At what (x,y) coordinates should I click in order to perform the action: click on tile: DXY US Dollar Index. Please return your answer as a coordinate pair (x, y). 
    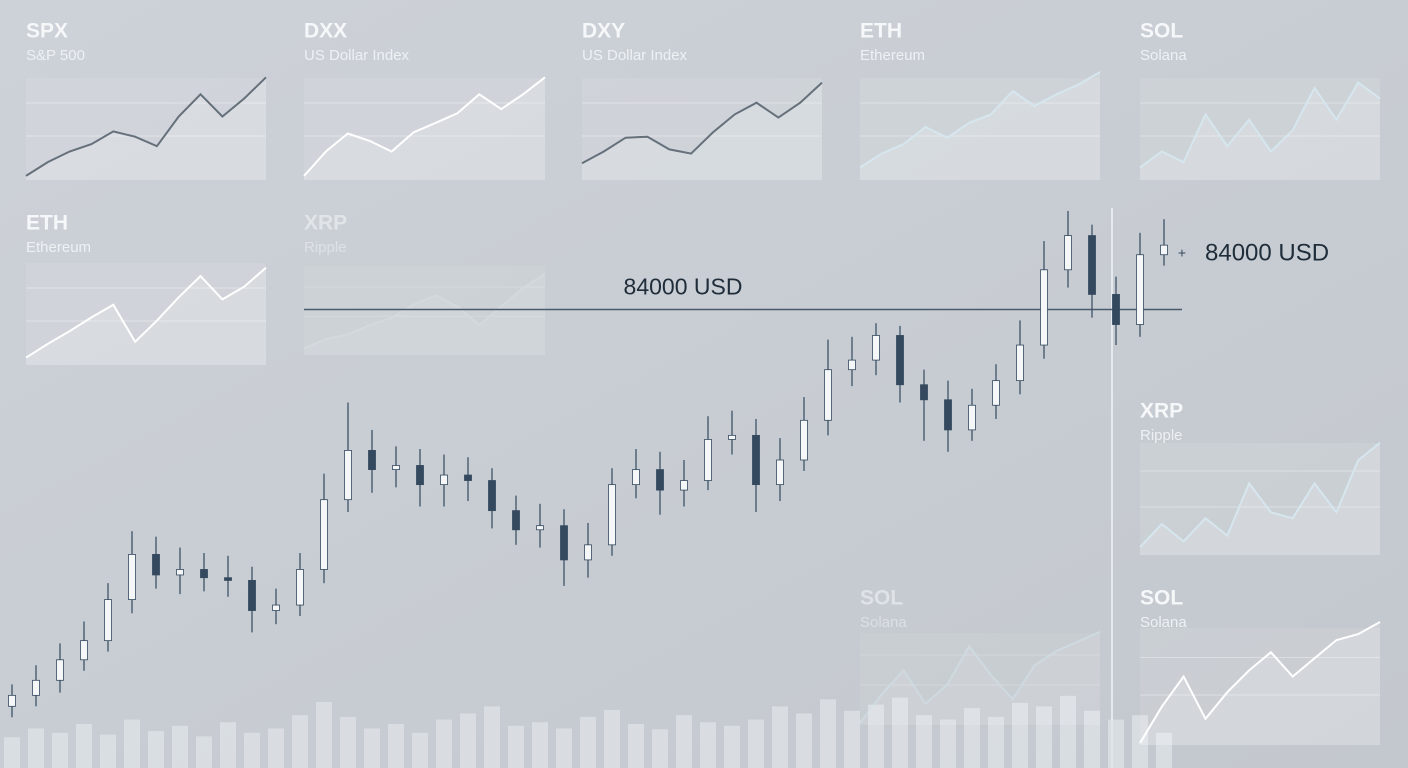
    Looking at the image, I should click on (702, 100).